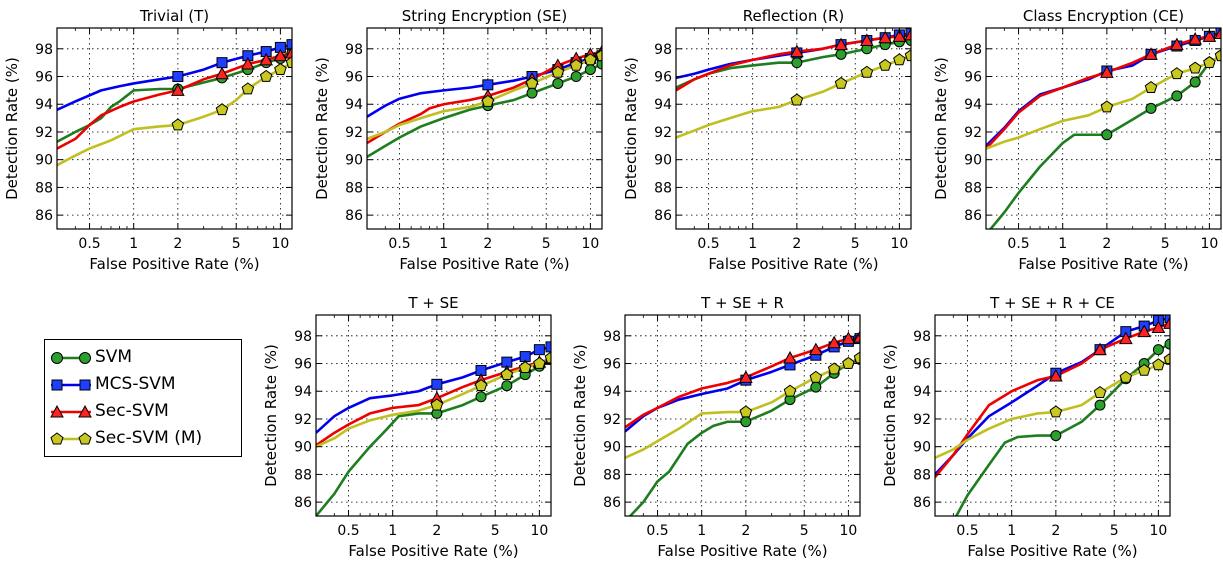 The image size is (1223, 562). What do you see at coordinates (114, 357) in the screenshot?
I see `legend-label: SVM` at bounding box center [114, 357].